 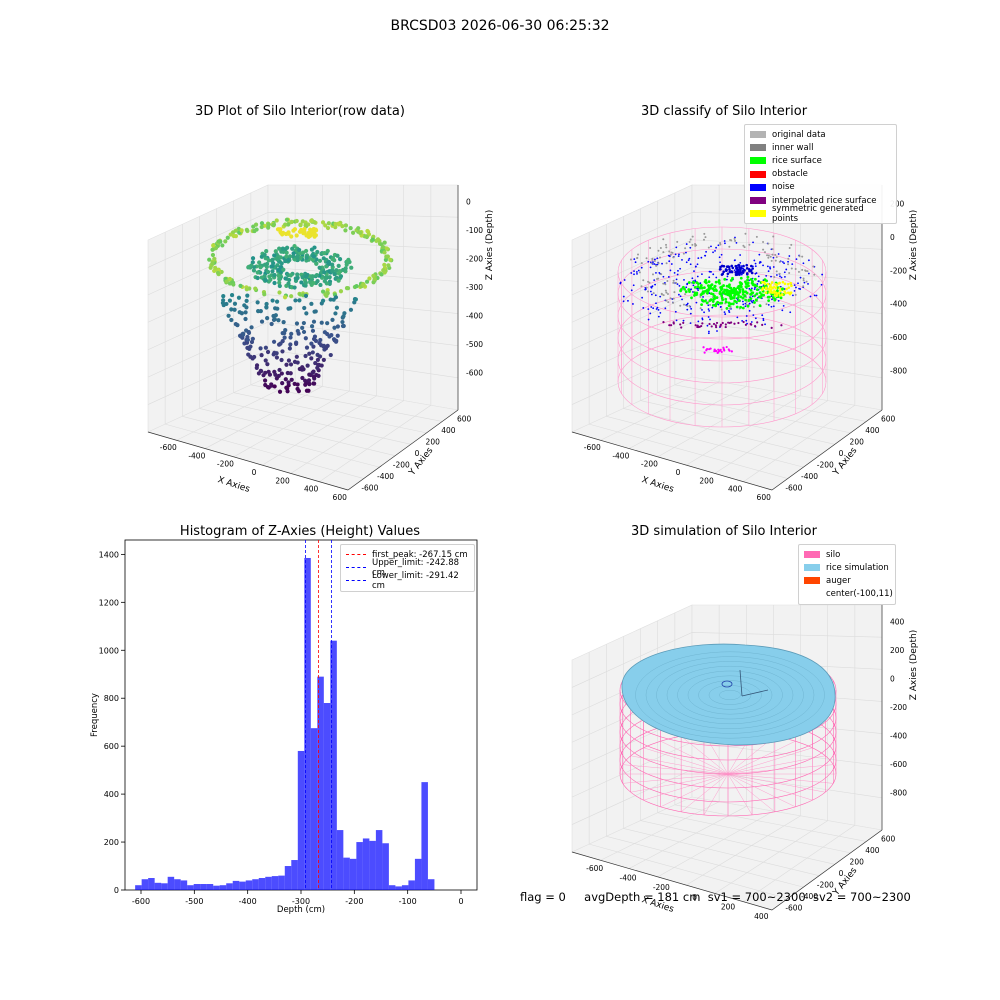 I want to click on p4-pane, so click(x=632, y=728).